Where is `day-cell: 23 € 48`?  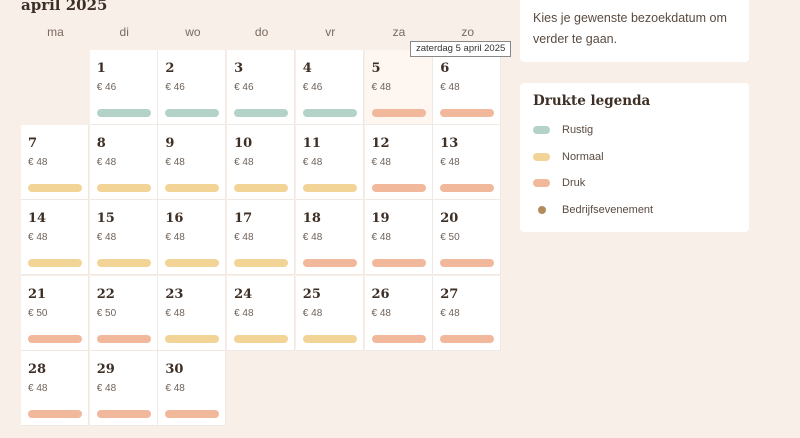
day-cell: 23 € 48 is located at coordinates (192, 313).